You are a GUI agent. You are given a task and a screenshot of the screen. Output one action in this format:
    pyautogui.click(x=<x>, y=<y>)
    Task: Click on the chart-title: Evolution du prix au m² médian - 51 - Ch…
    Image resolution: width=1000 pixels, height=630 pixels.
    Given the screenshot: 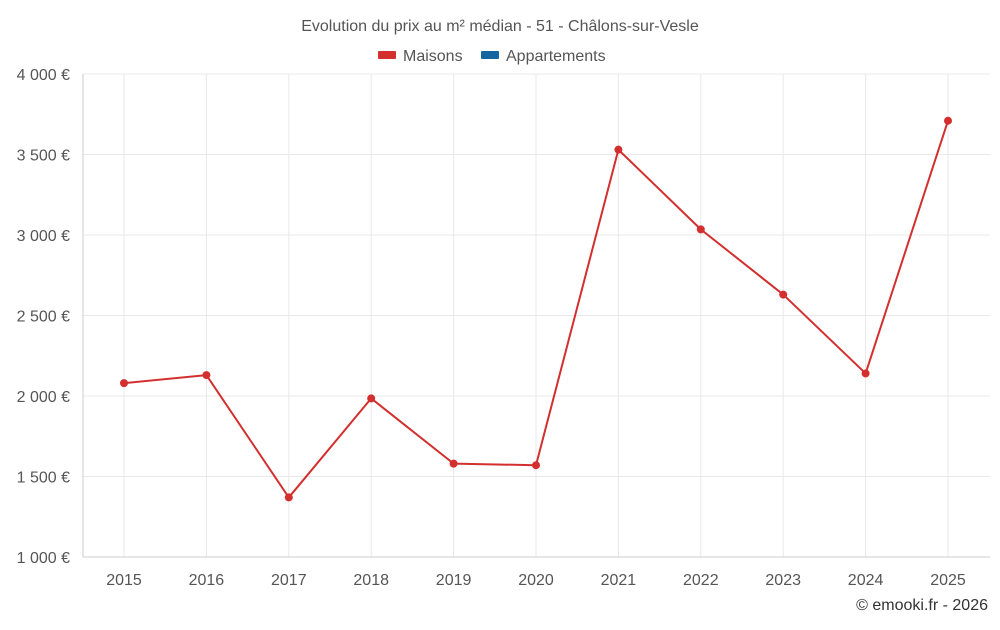 What is the action you would take?
    pyautogui.click(x=500, y=26)
    